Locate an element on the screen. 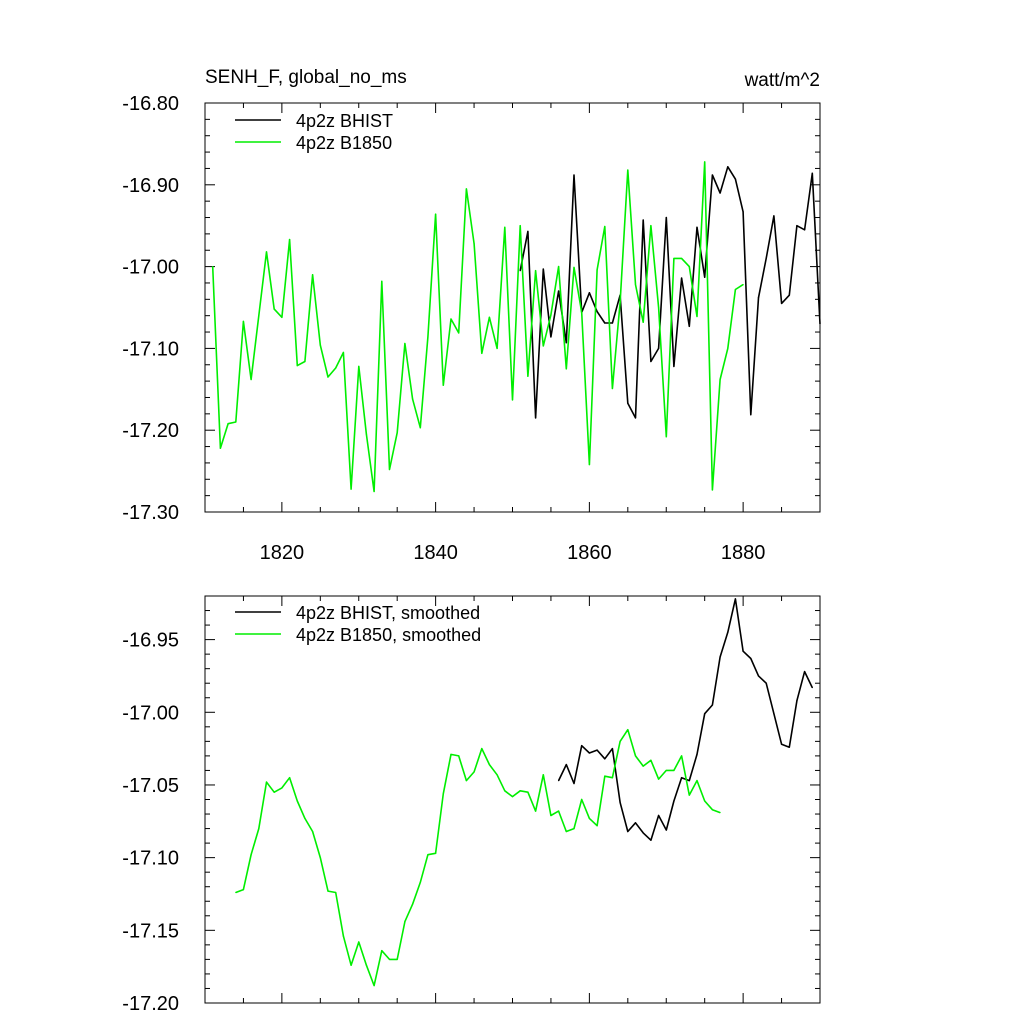  y-tick-label: -16.80 is located at coordinates (150, 104).